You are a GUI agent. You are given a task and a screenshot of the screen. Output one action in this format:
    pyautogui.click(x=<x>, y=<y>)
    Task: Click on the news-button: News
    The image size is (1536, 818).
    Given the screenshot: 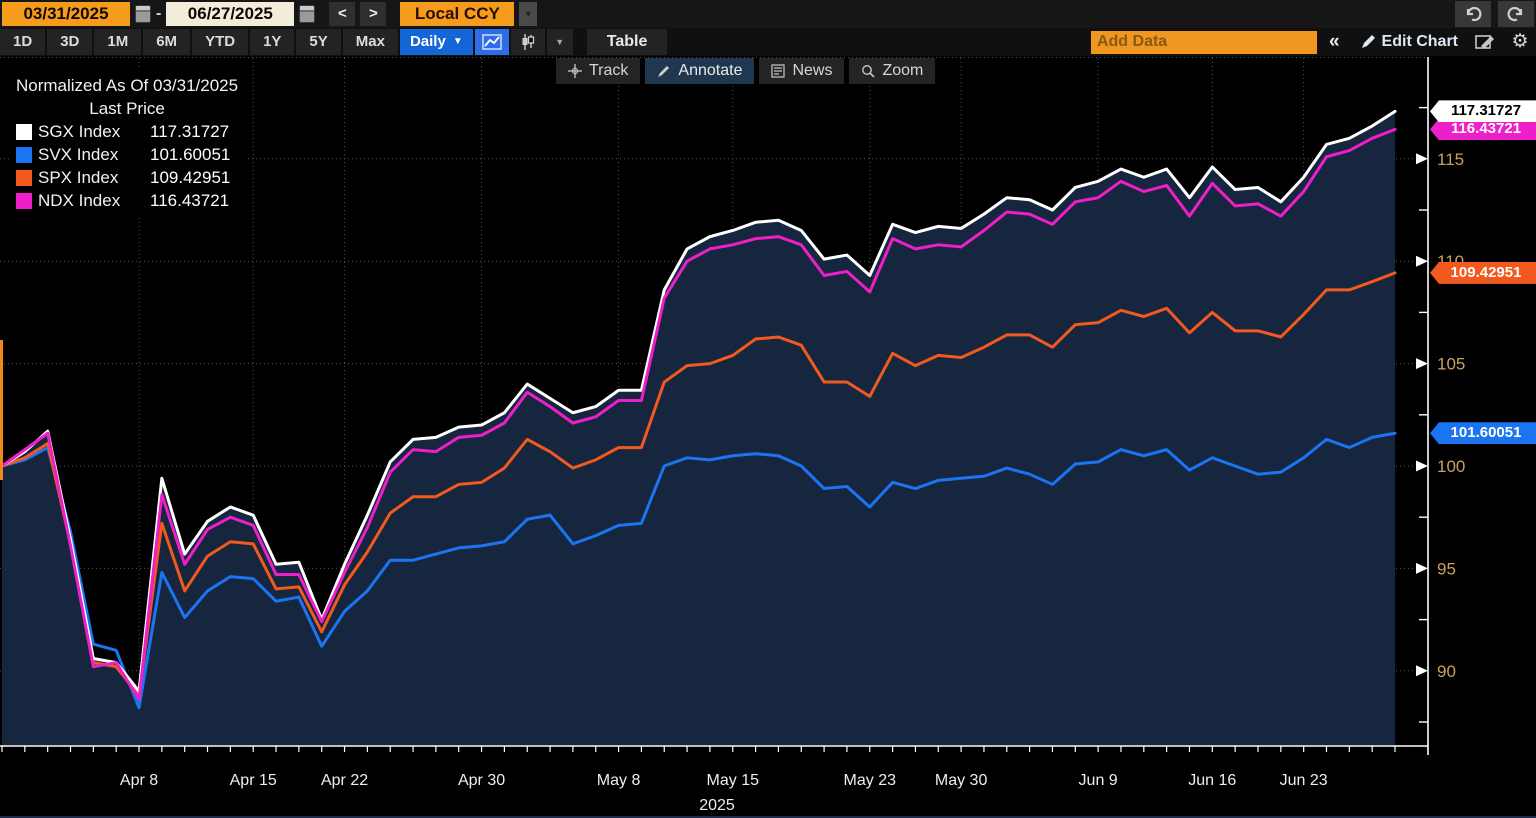 What is the action you would take?
    pyautogui.click(x=802, y=71)
    